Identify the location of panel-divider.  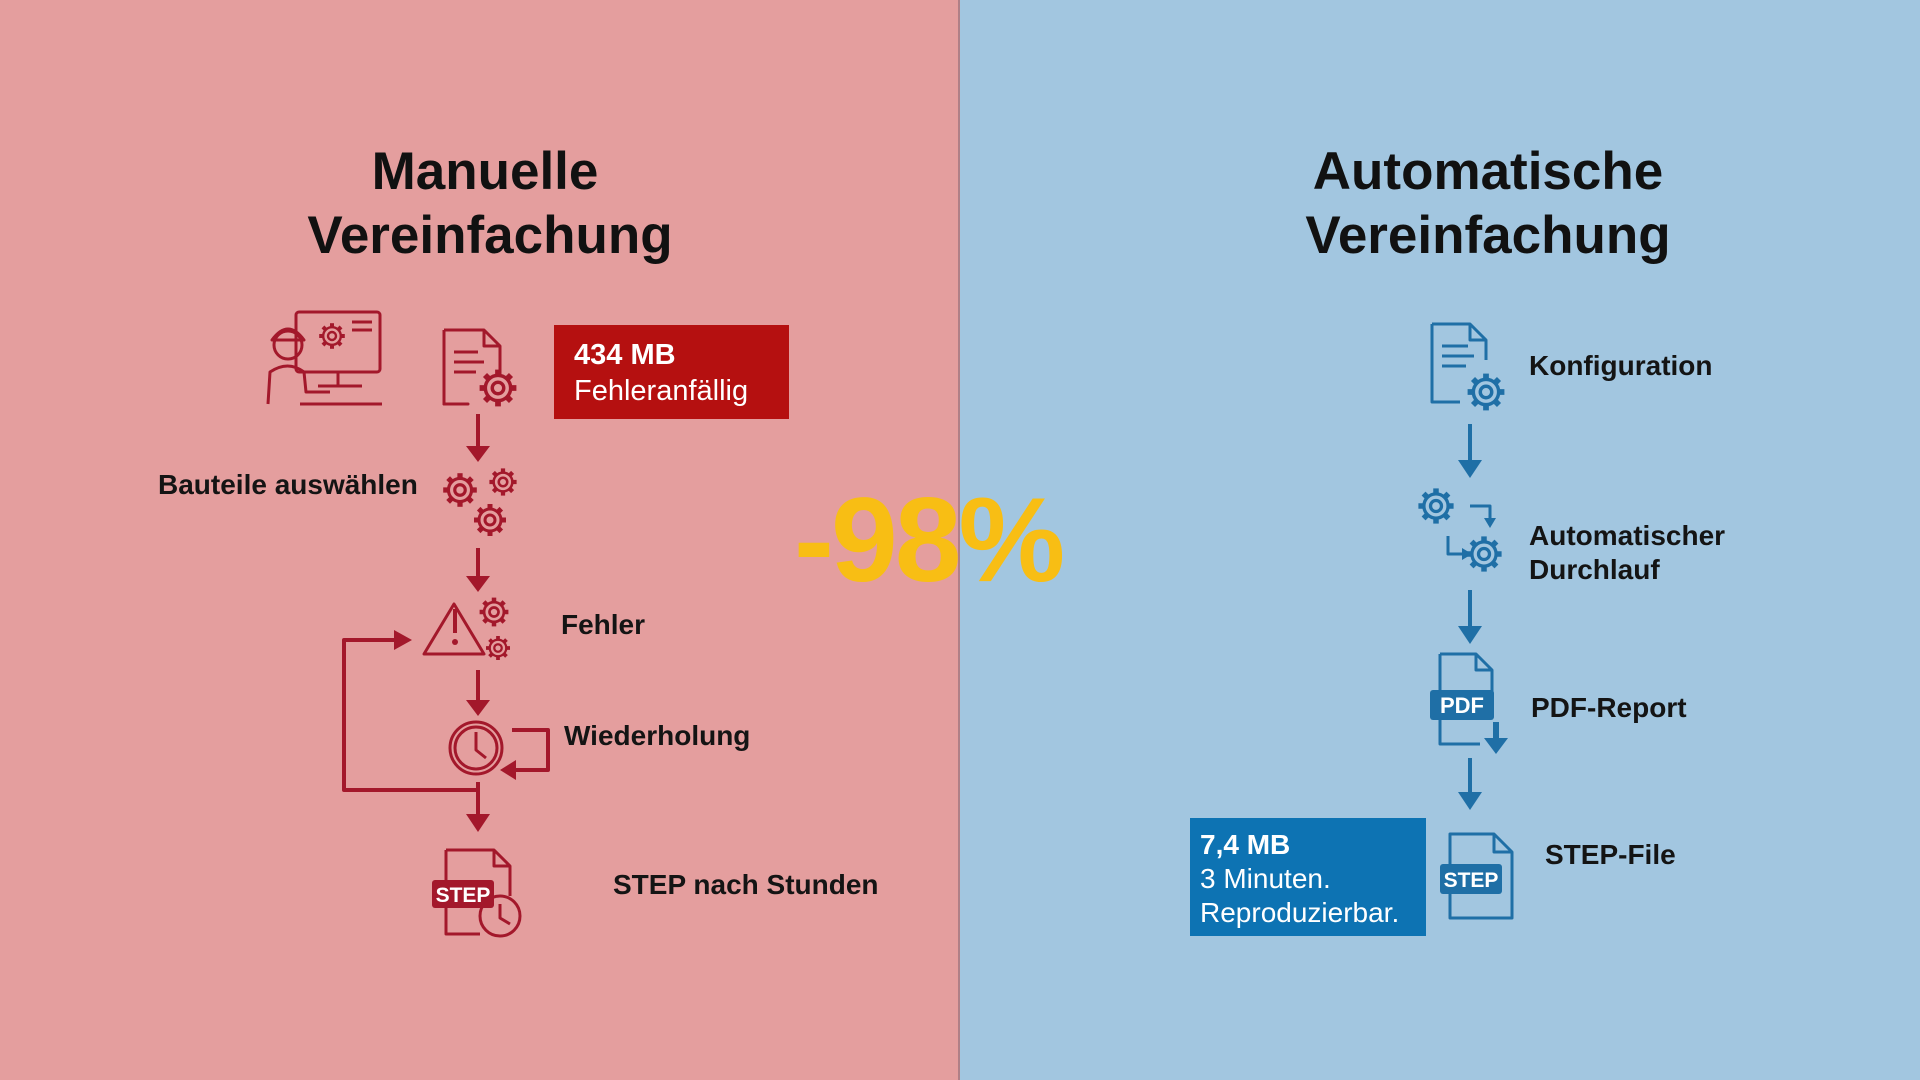
(959, 540).